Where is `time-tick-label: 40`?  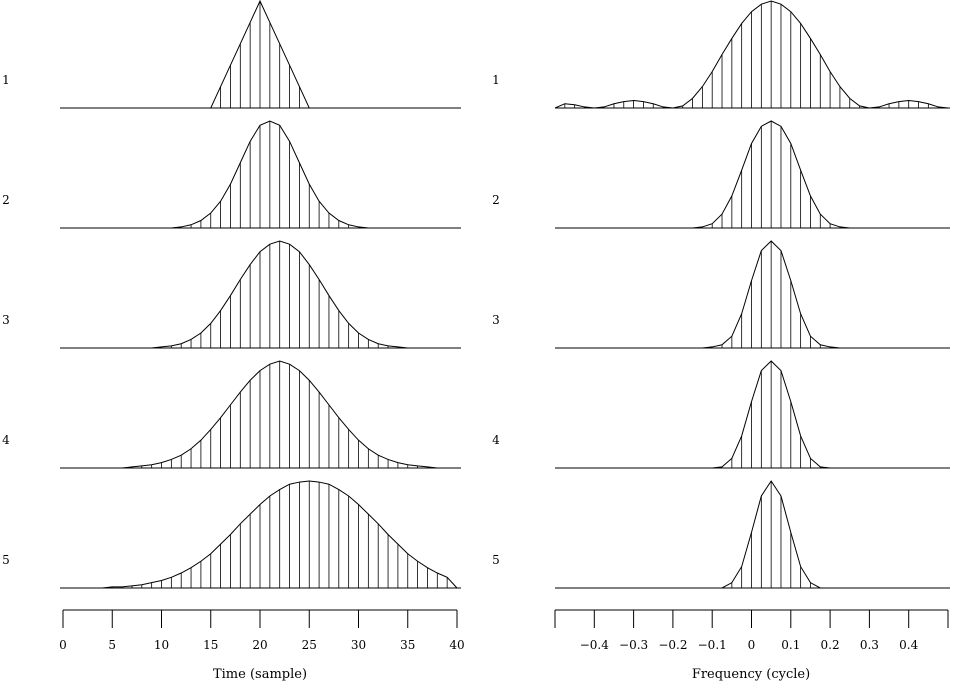 time-tick-label: 40 is located at coordinates (456, 645).